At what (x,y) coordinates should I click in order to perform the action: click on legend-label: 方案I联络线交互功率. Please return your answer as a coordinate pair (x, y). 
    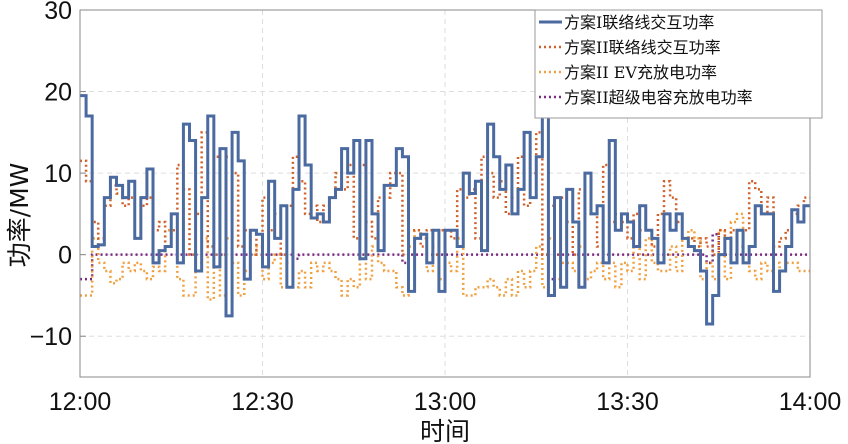
    Looking at the image, I should click on (639, 22).